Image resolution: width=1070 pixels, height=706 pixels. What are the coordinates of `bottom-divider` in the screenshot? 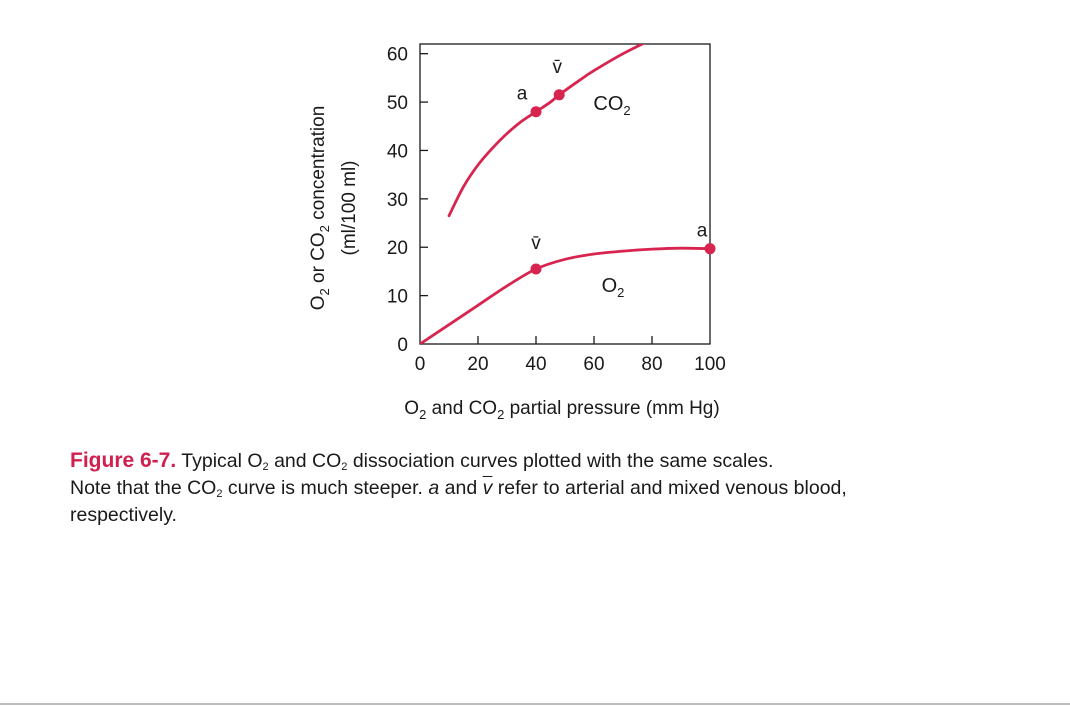 It's located at (535, 704).